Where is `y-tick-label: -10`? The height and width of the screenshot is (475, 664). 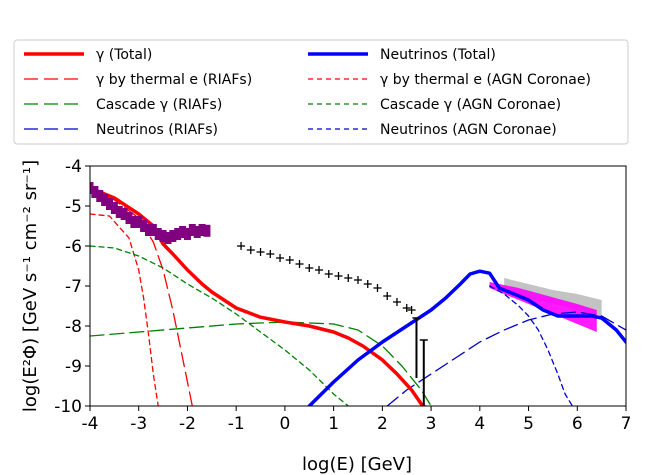 y-tick-label: -10 is located at coordinates (68, 407).